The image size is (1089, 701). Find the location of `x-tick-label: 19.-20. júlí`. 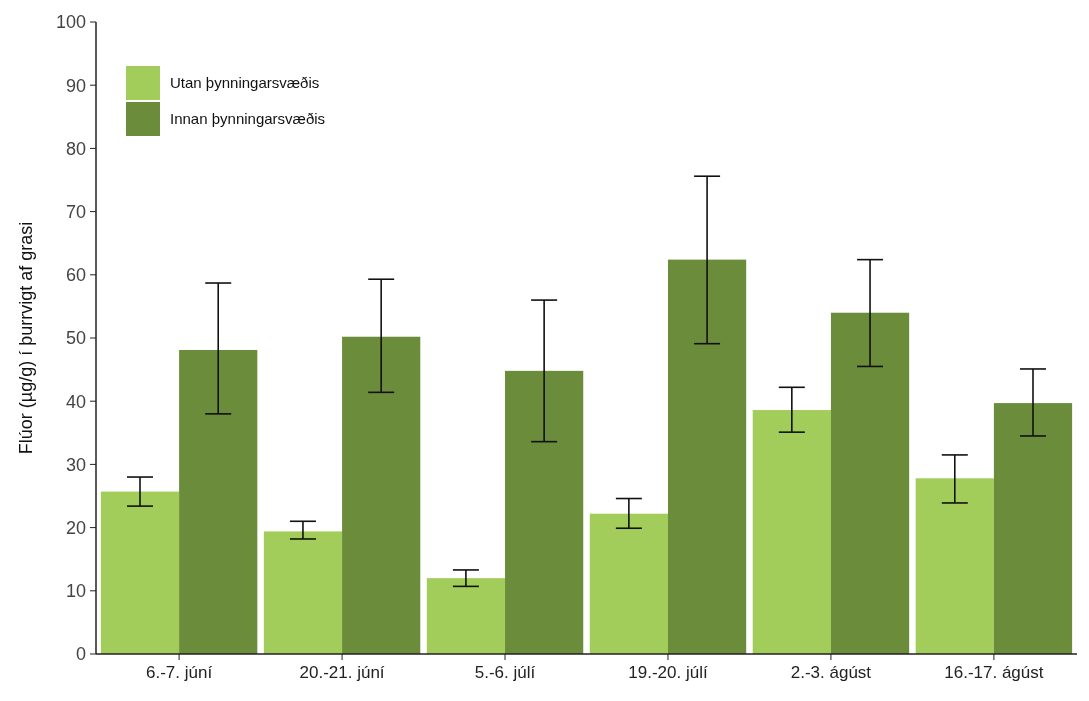

x-tick-label: 19.-20. júlí is located at coordinates (668, 672).